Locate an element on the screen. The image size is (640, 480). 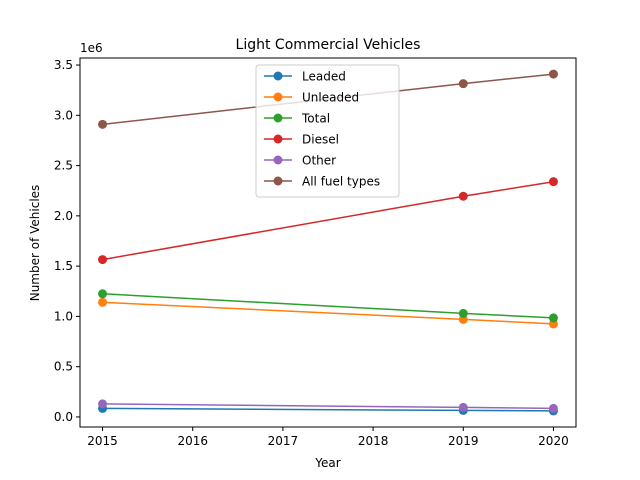
legend-box is located at coordinates (327, 131).